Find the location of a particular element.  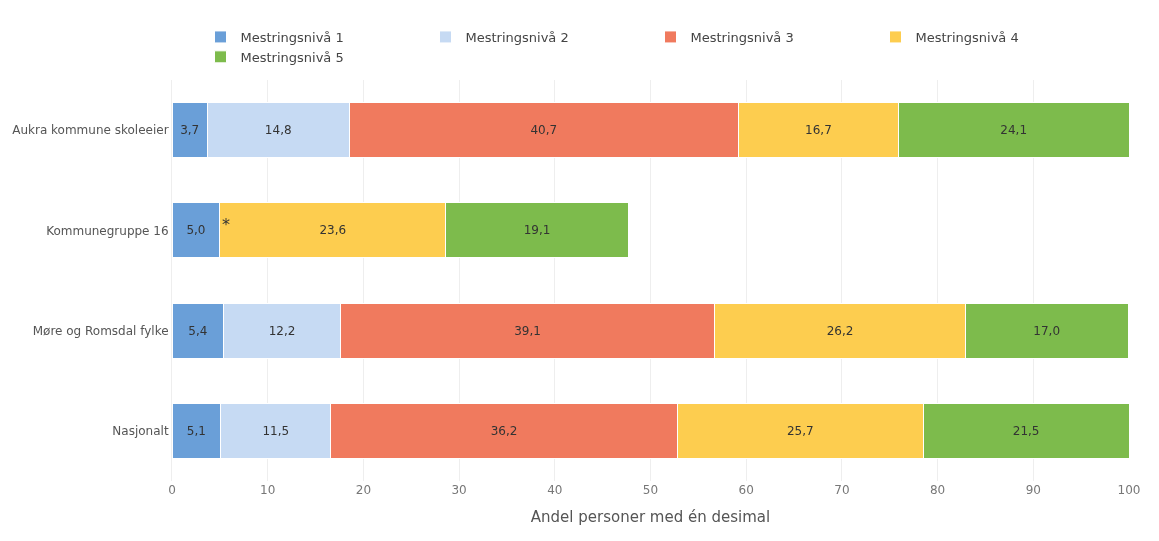

data-label: 11,5 is located at coordinates (276, 430).